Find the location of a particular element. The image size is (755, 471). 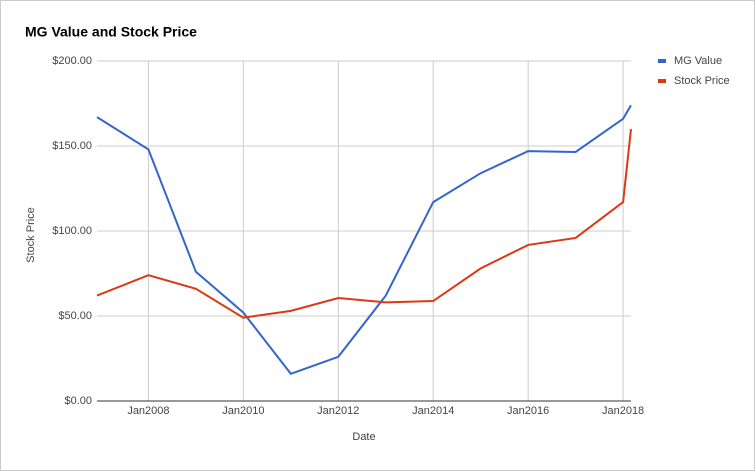

legend-label: MG Value is located at coordinates (698, 61).